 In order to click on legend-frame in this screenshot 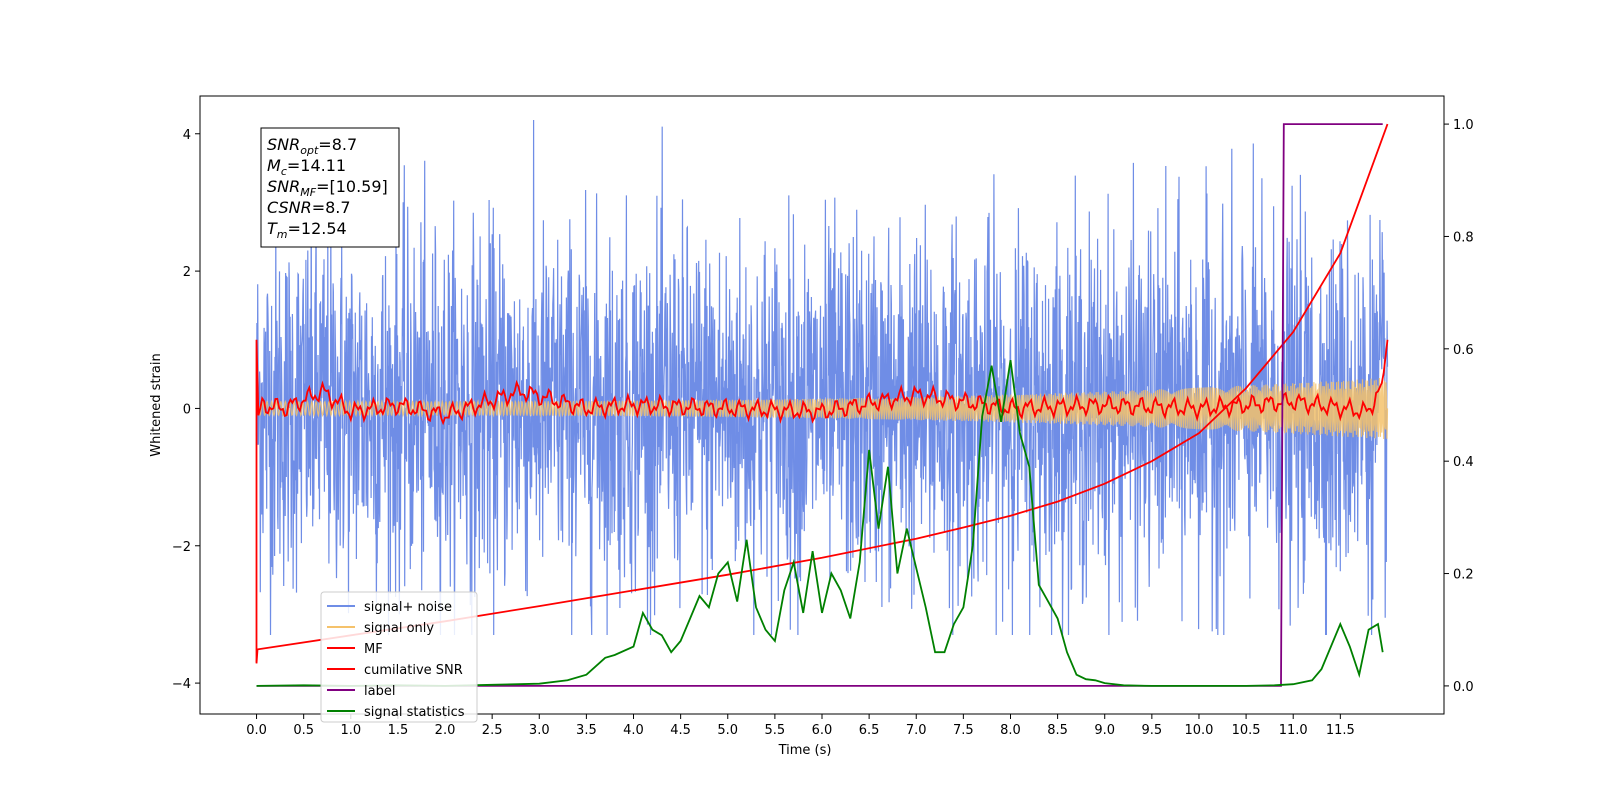, I will do `click(399, 657)`.